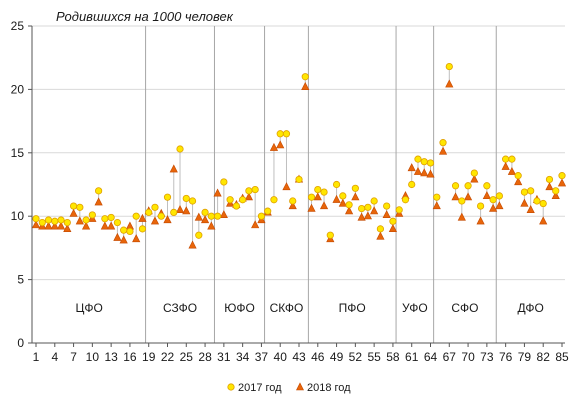 This screenshot has height=409, width=576. I want to click on x-tick-label: 43, so click(299, 357).